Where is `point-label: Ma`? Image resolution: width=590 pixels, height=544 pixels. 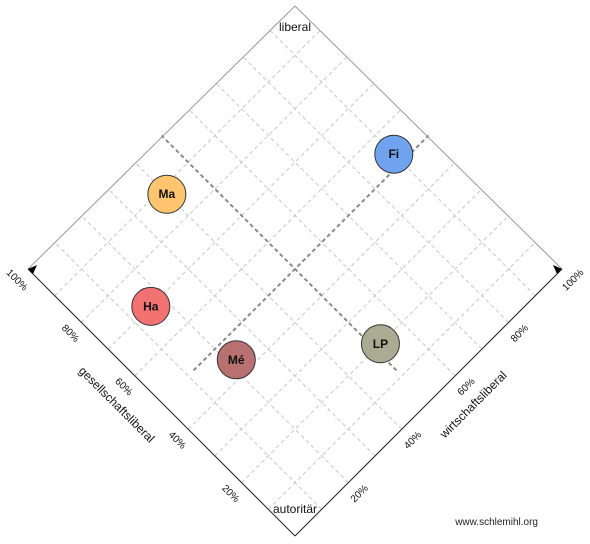
point-label: Ma is located at coordinates (167, 194).